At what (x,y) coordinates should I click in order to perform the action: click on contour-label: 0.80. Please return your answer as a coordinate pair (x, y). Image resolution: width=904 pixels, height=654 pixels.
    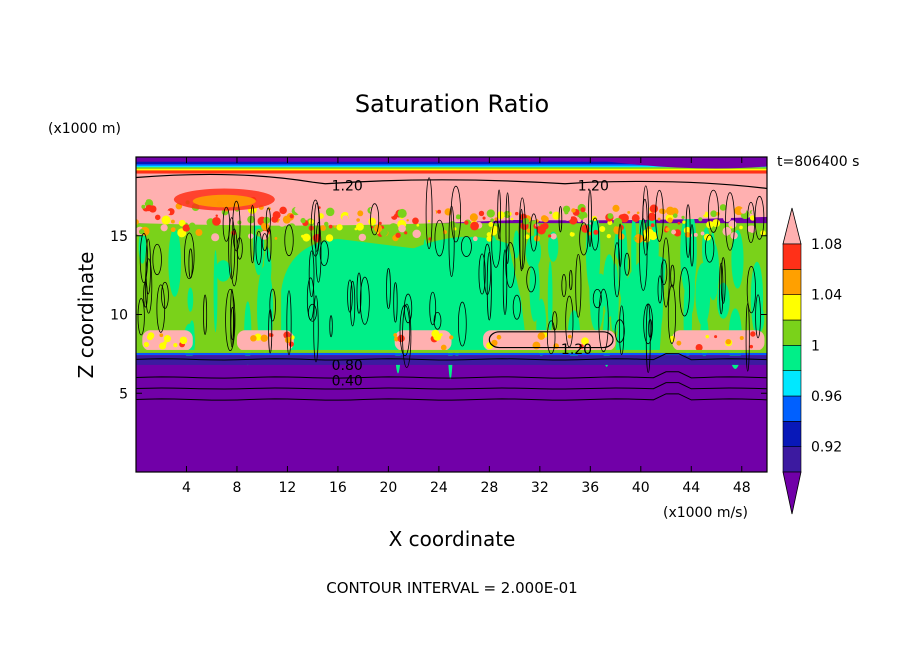
    Looking at the image, I should click on (347, 366).